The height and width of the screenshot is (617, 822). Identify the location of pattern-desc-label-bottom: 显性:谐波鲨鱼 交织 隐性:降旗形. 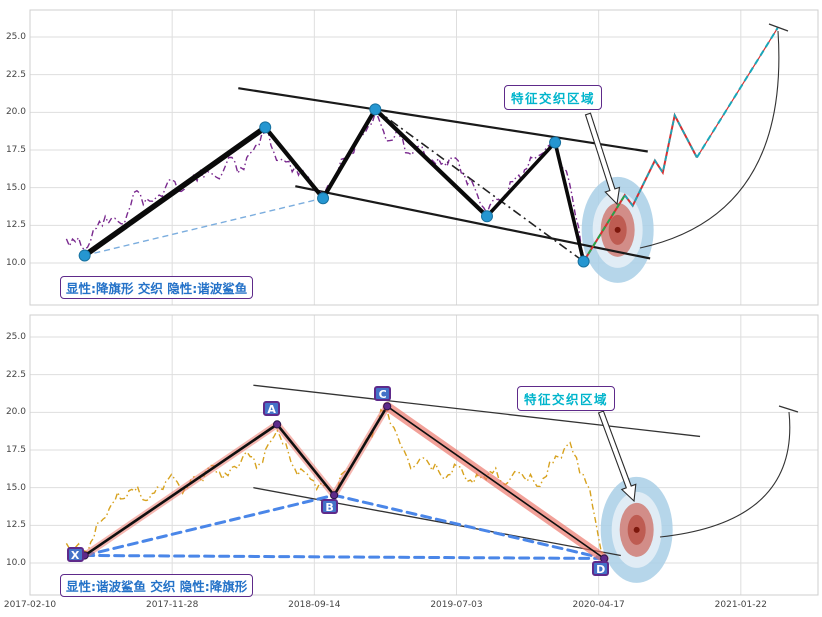
(157, 585).